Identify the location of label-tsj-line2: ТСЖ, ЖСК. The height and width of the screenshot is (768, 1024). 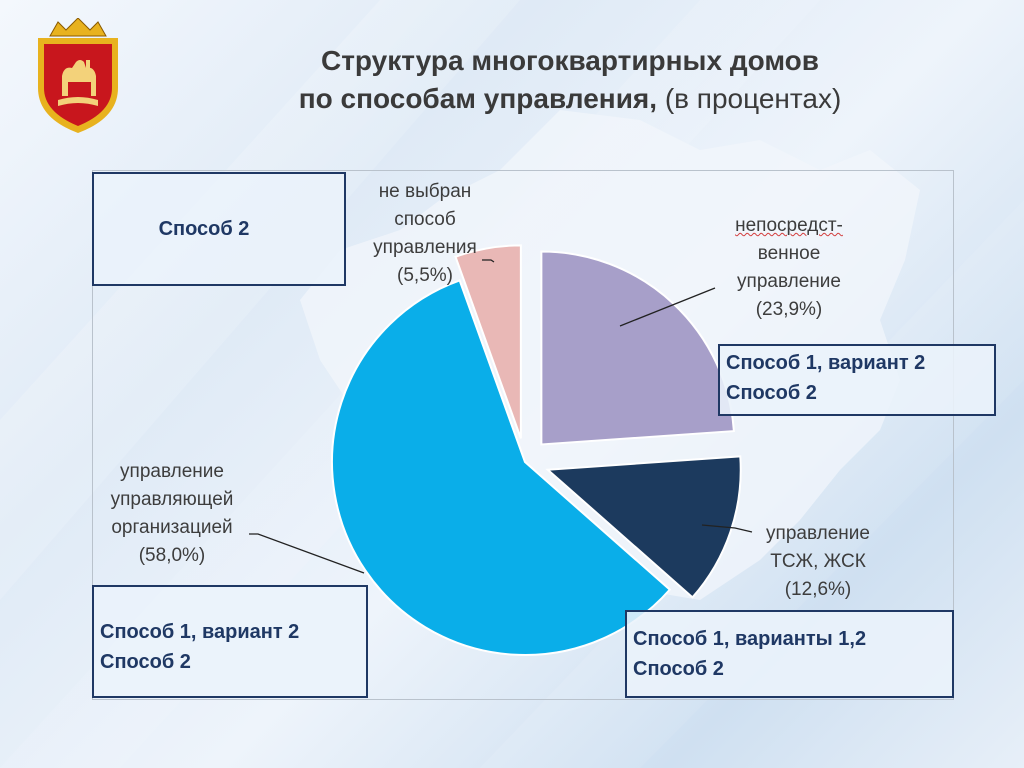
(818, 561).